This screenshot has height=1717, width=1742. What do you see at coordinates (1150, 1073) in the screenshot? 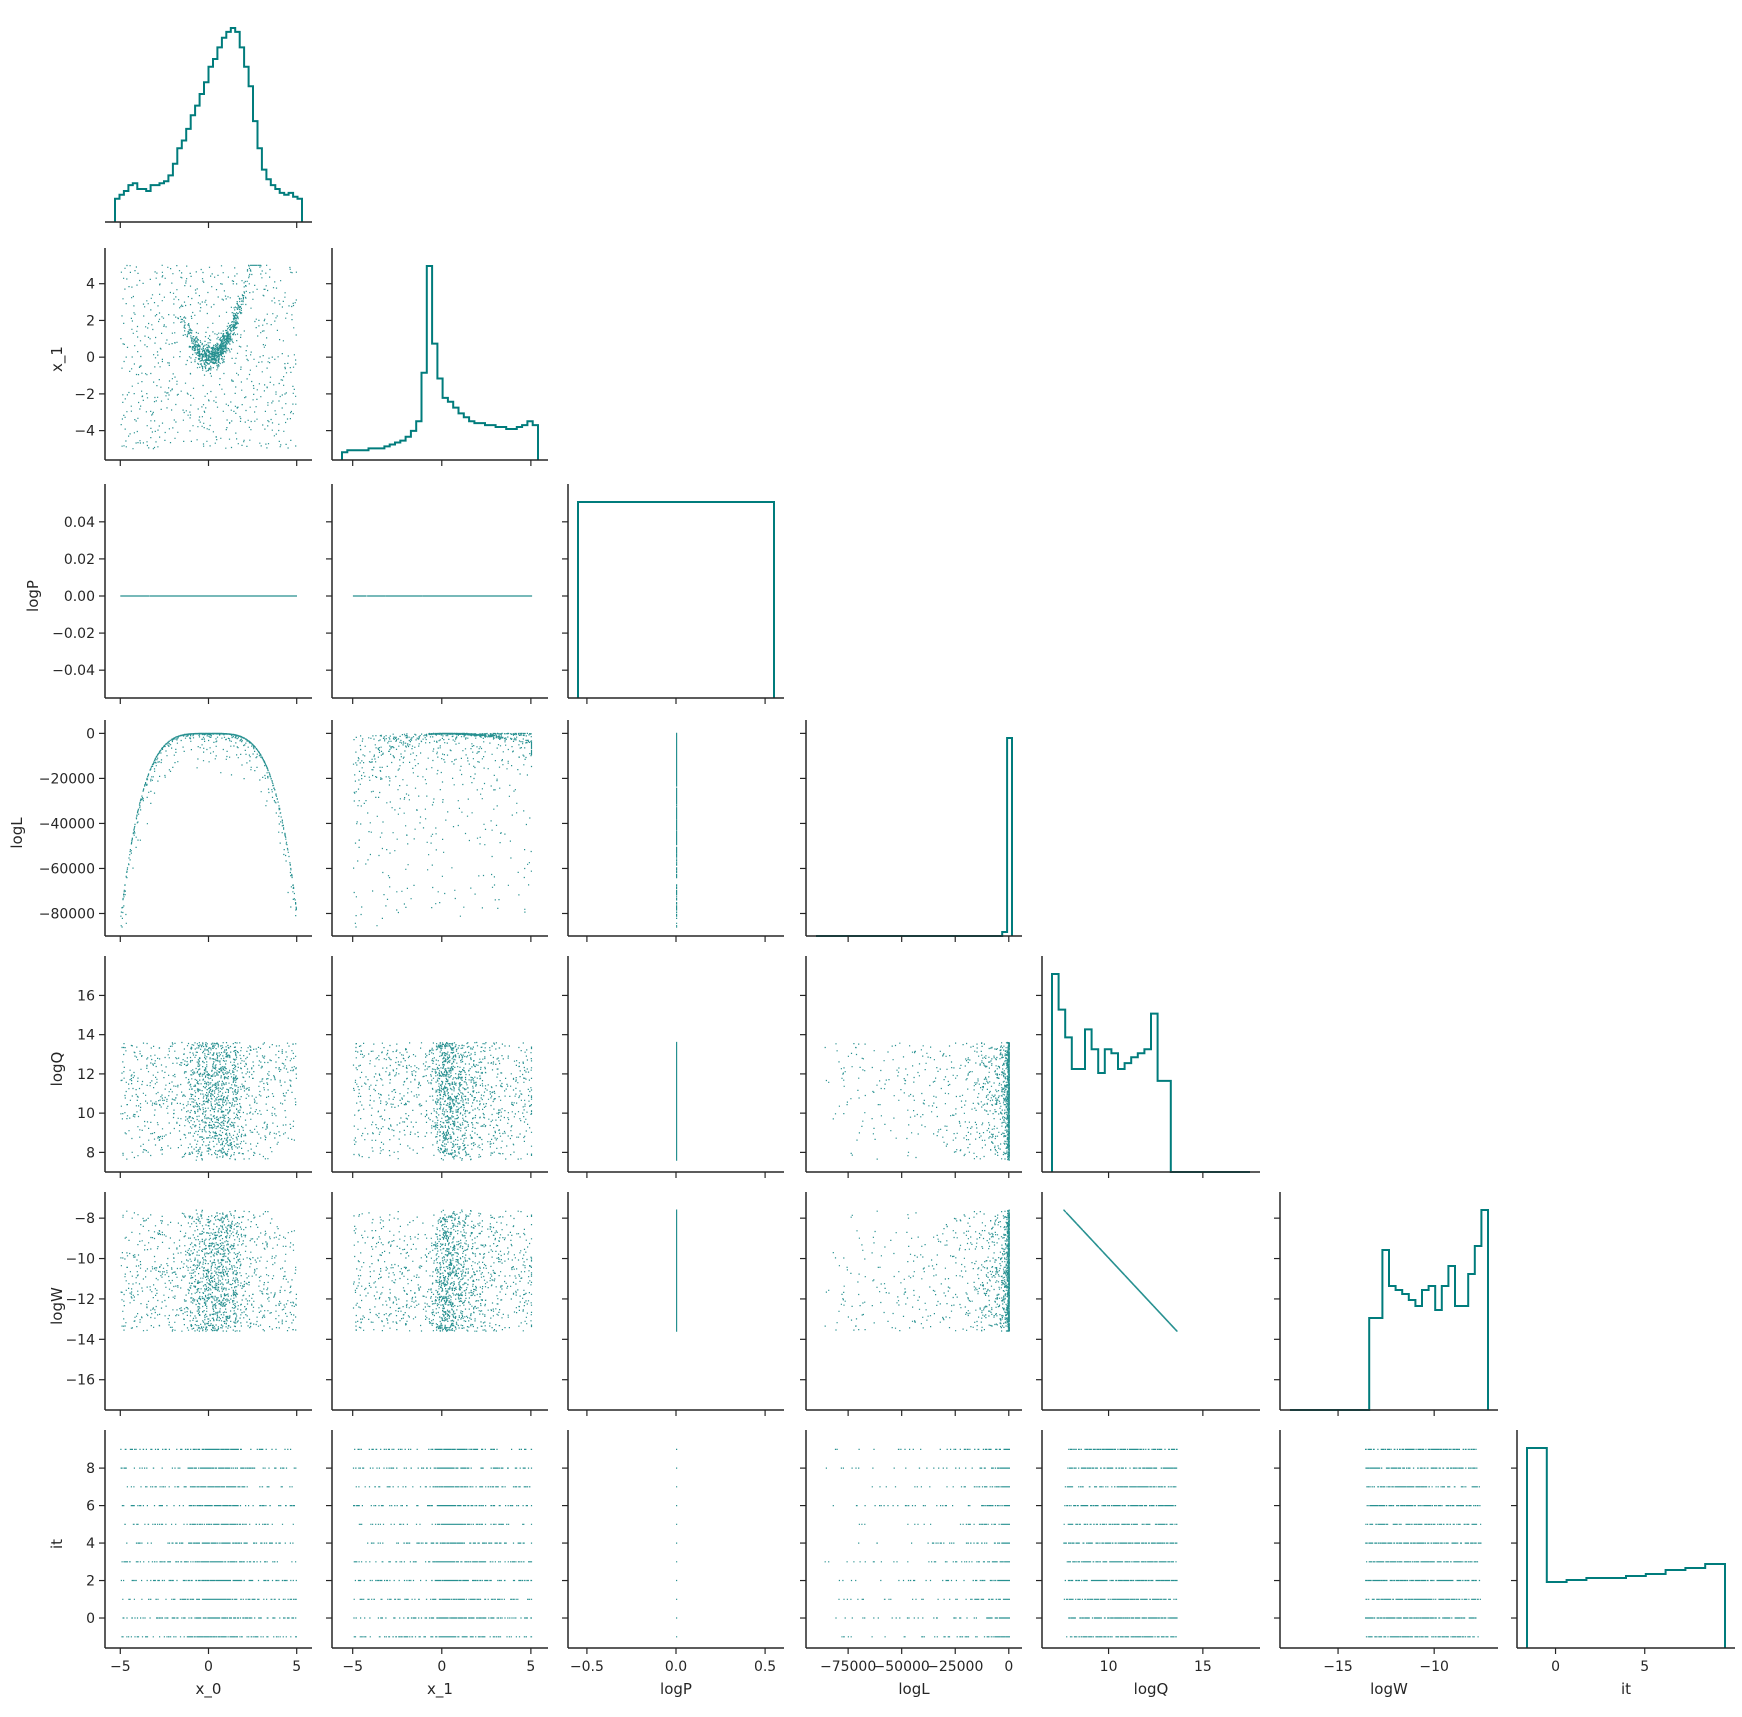
I see `histogram-logQ` at bounding box center [1150, 1073].